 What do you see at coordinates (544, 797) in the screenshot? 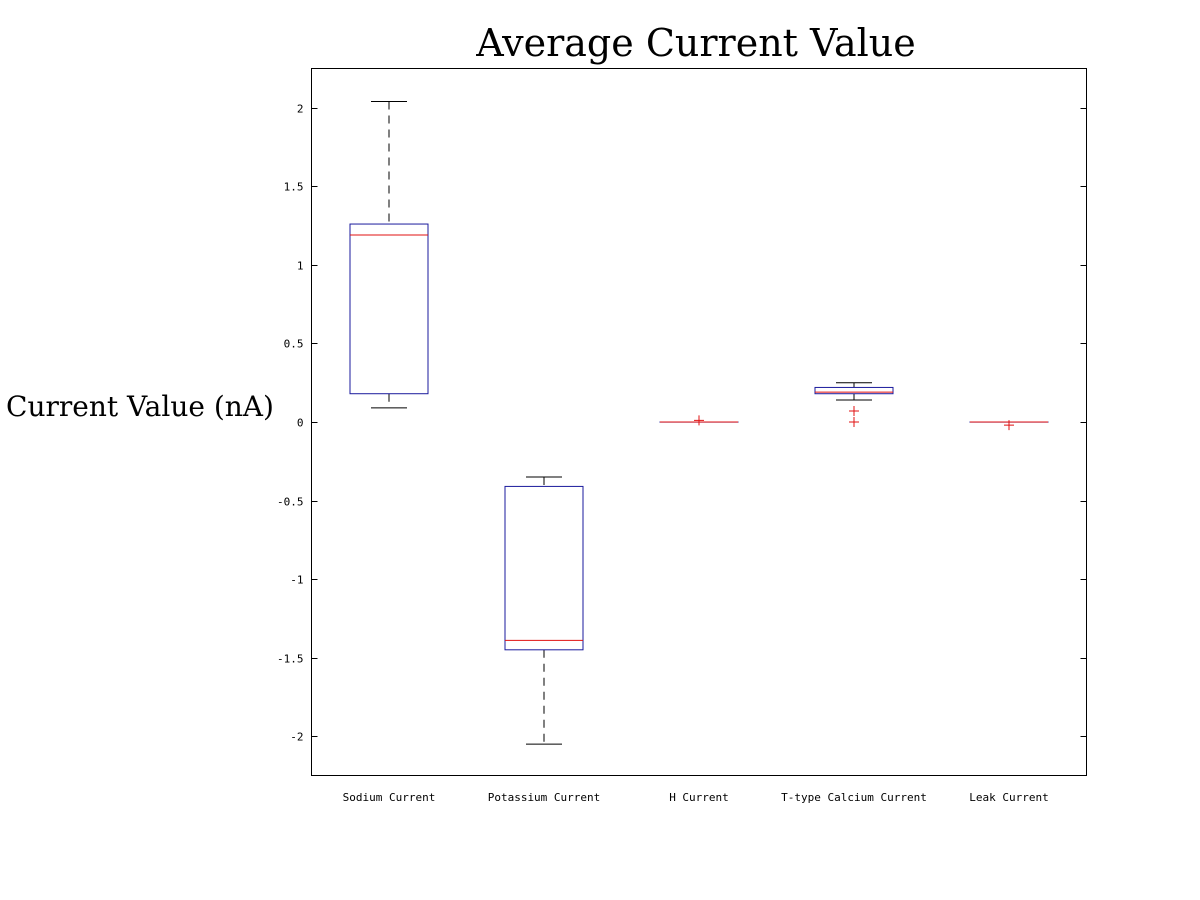
I see `x-category-label: Potassium Current` at bounding box center [544, 797].